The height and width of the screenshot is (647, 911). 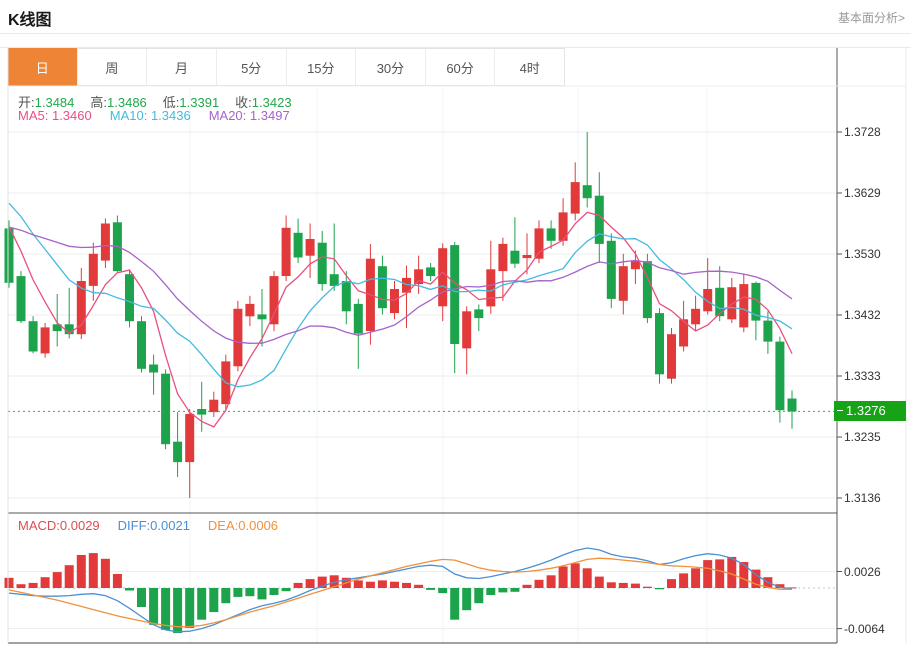 I want to click on diff-value-legend: DIFF:0.0021, so click(x=153, y=525).